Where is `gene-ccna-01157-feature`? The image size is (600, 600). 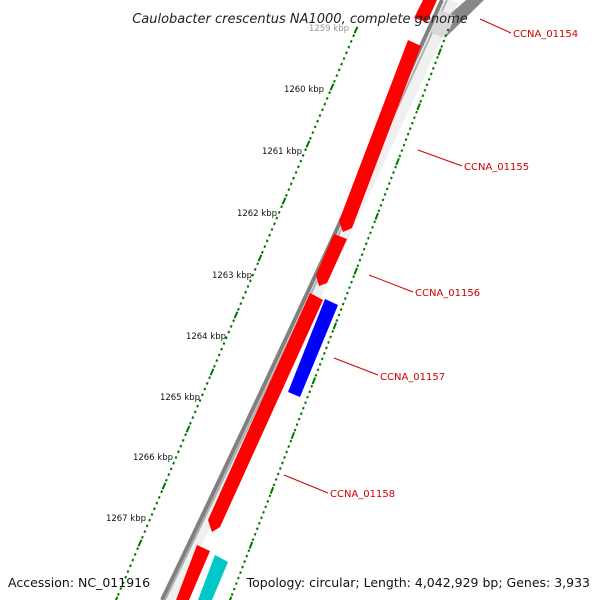
gene-ccna-01157-feature is located at coordinates (313, 348).